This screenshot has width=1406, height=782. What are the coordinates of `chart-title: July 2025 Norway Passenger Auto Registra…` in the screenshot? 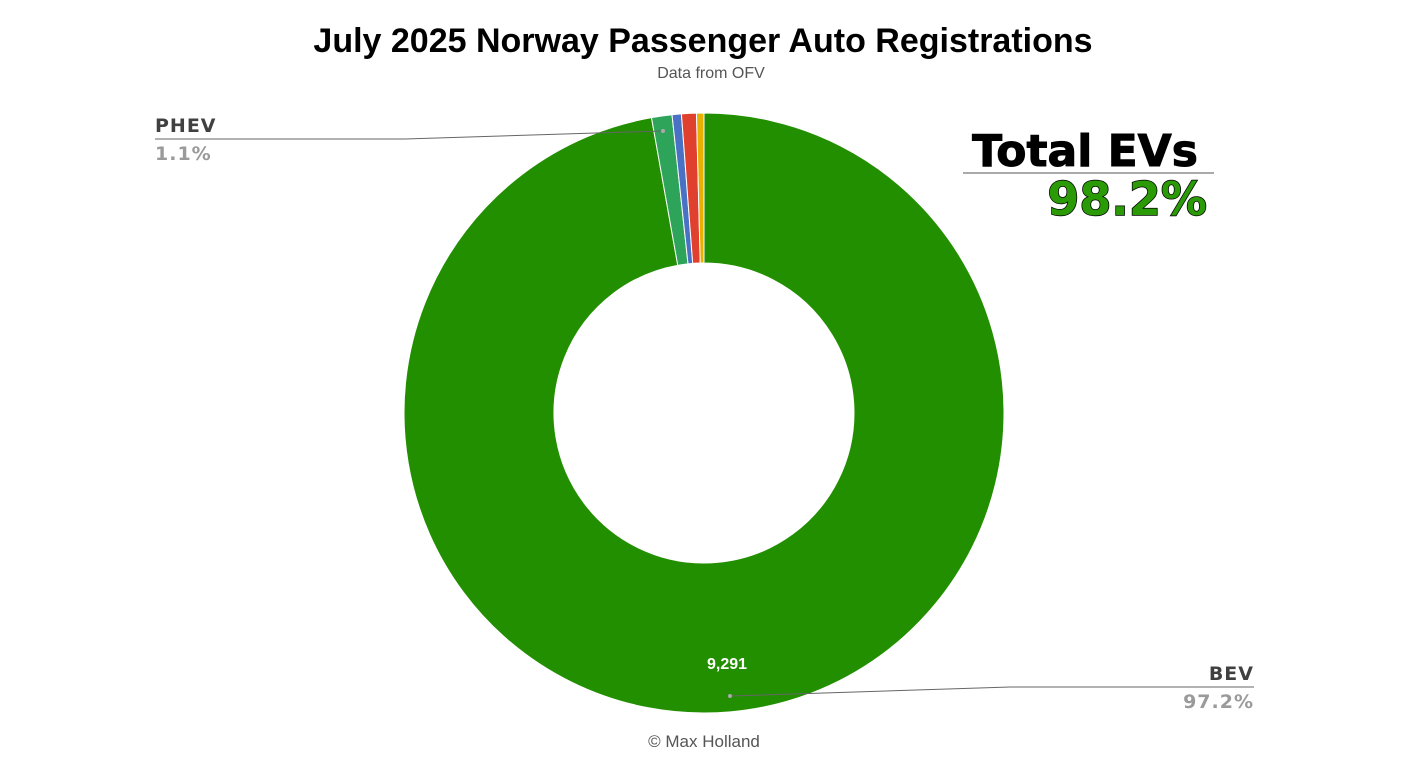 It's located at (702, 41).